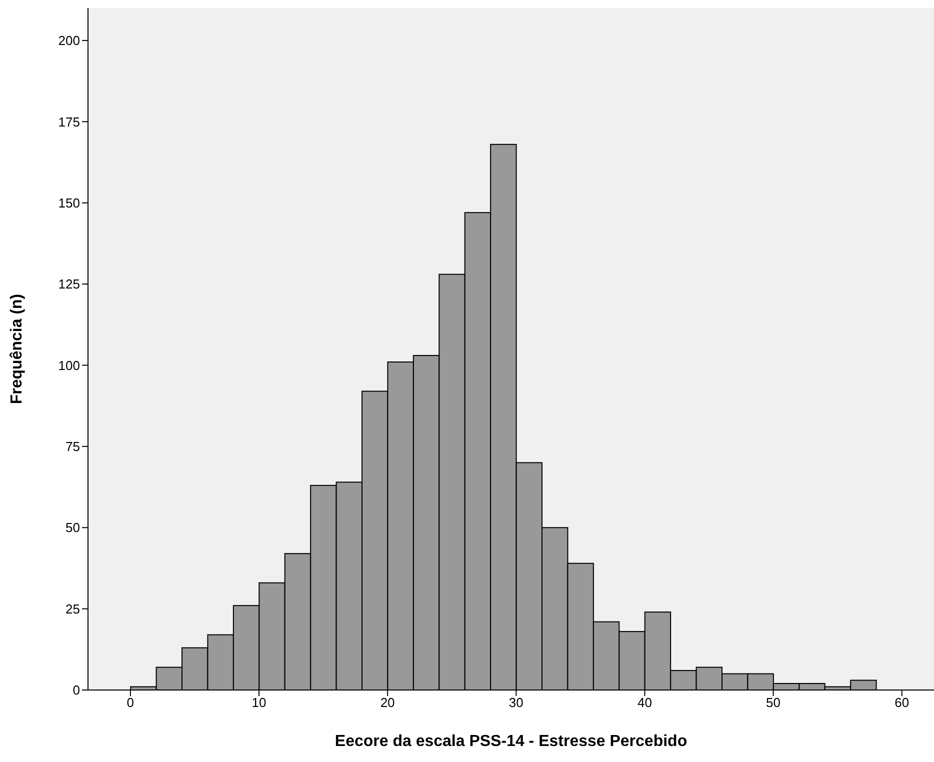  Describe the element at coordinates (644, 702) in the screenshot. I see `x-tick-label: 40` at that location.